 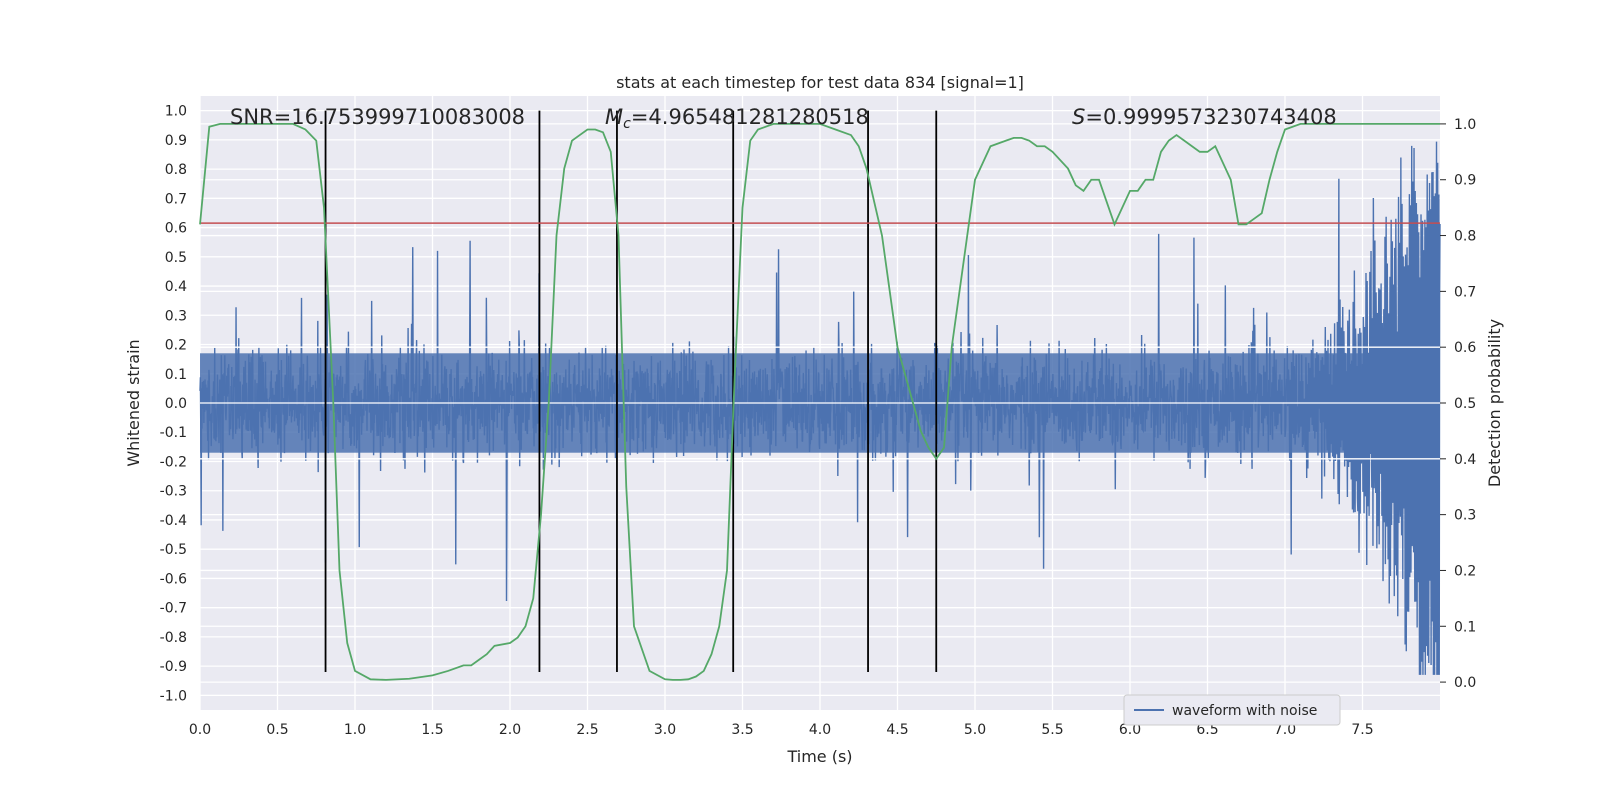 I want to click on x-tick-label: 0.5, so click(x=277, y=730).